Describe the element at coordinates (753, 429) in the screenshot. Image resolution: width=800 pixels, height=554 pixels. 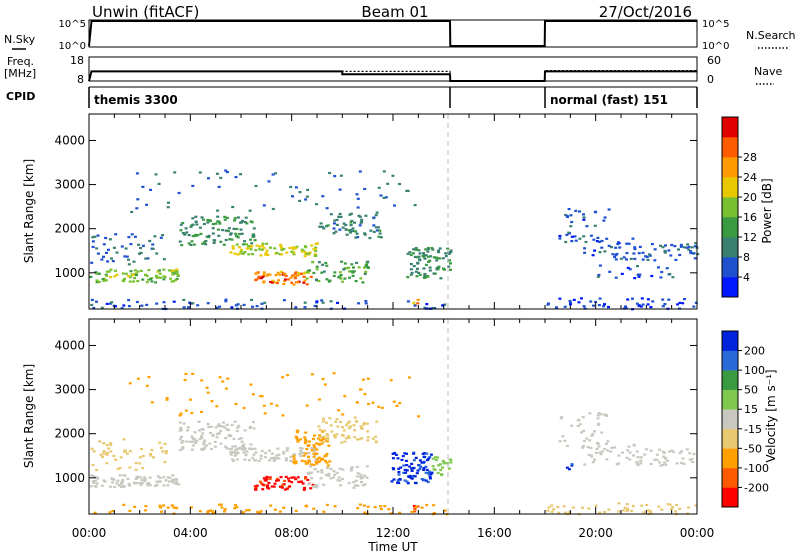
I see `velocity-colorbar-label-4: -15` at that location.